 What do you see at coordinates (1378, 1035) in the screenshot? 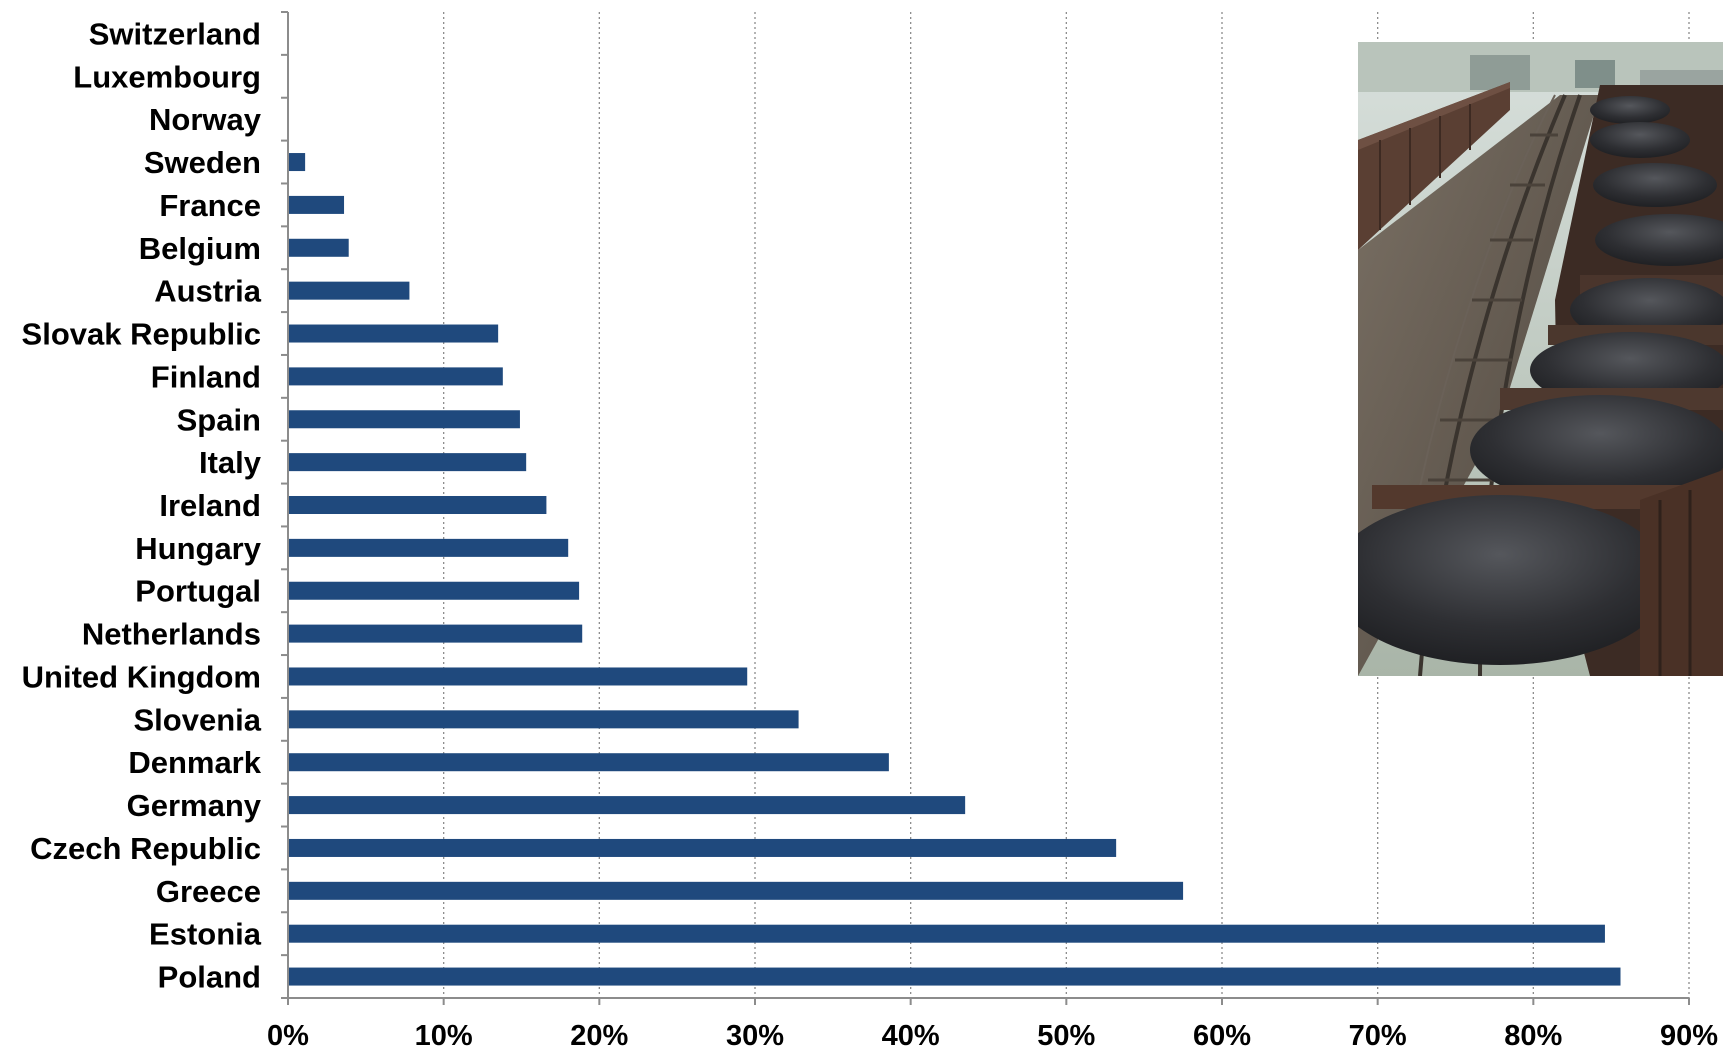
I see `x-tick-label: 70%` at bounding box center [1378, 1035].